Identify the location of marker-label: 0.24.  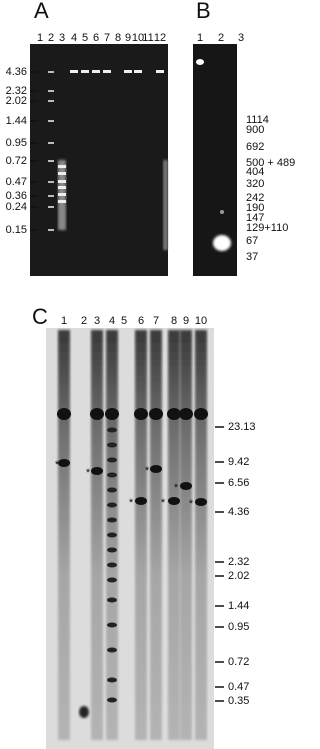
(16, 207).